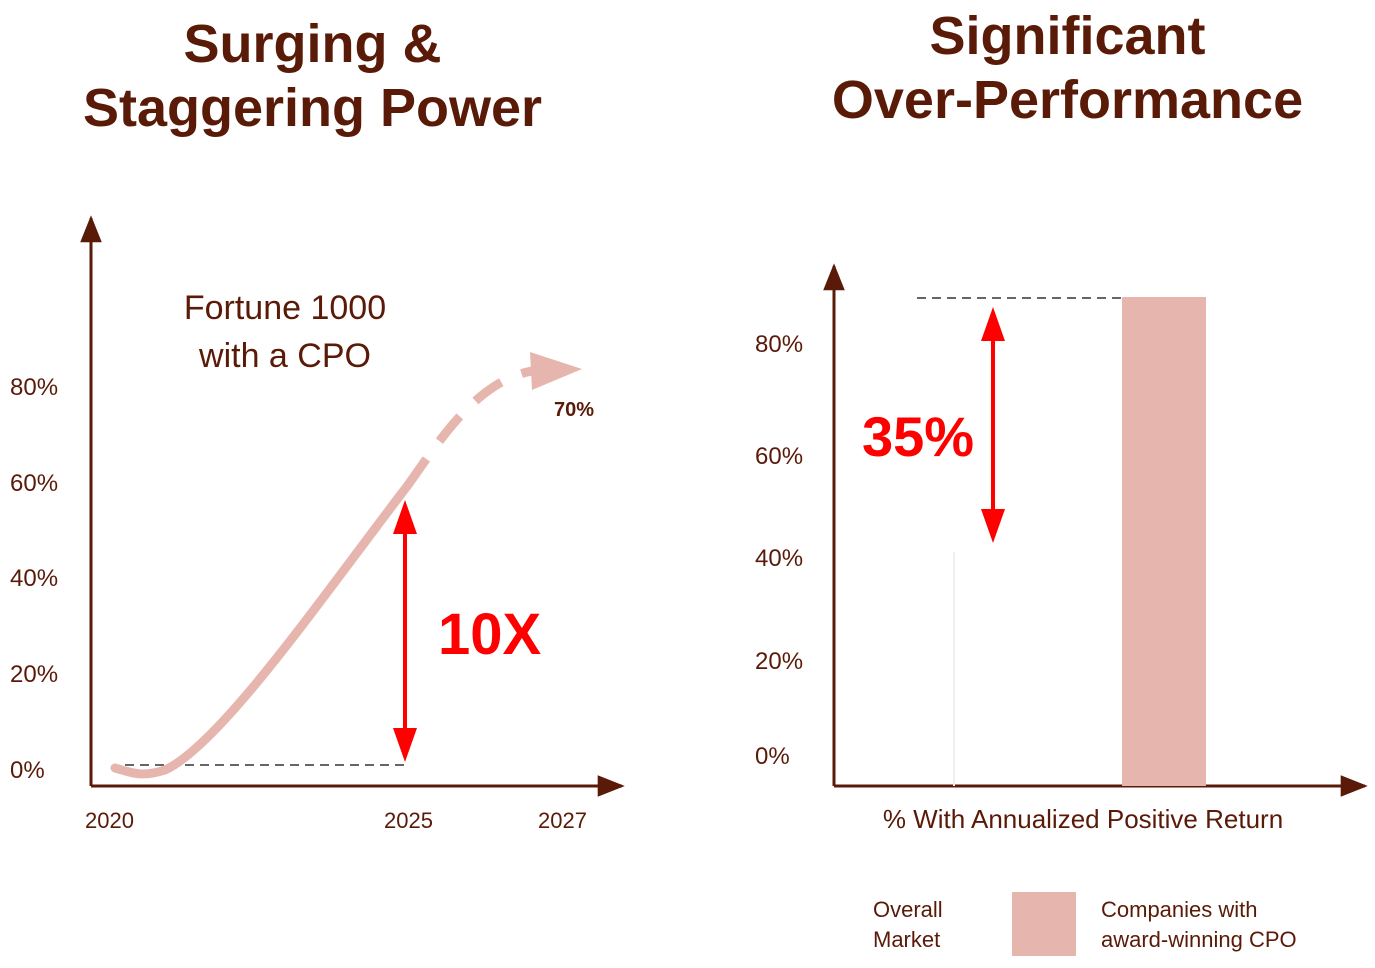 The image size is (1375, 968). I want to click on growth-curve-projection, so click(472, 426).